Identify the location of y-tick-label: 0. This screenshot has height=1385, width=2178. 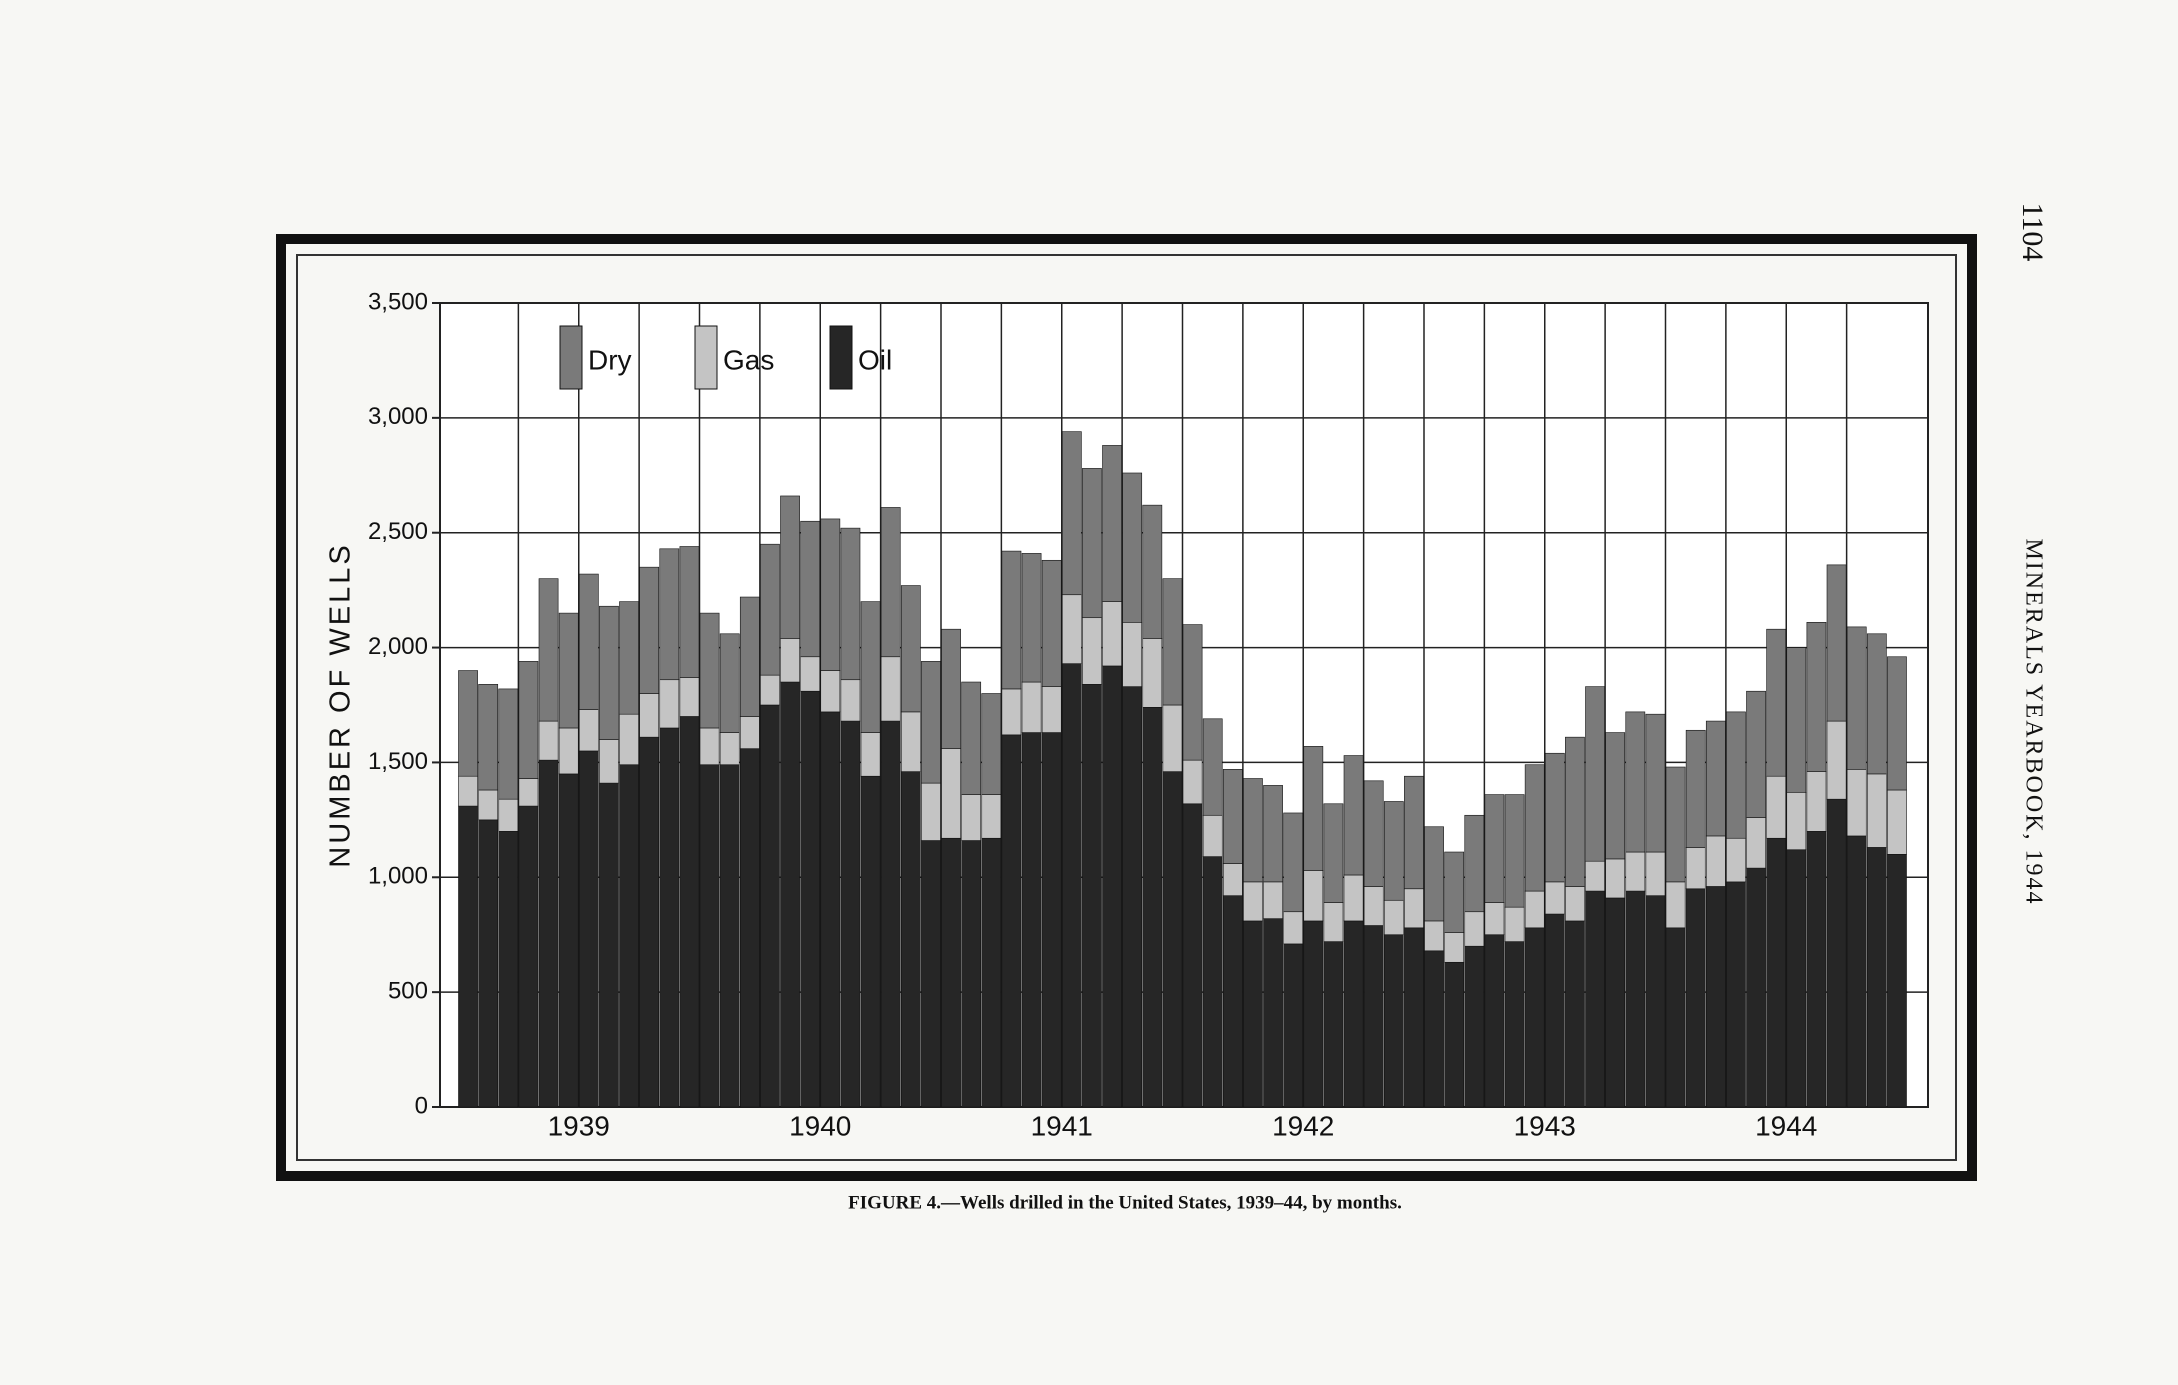
(421, 1105).